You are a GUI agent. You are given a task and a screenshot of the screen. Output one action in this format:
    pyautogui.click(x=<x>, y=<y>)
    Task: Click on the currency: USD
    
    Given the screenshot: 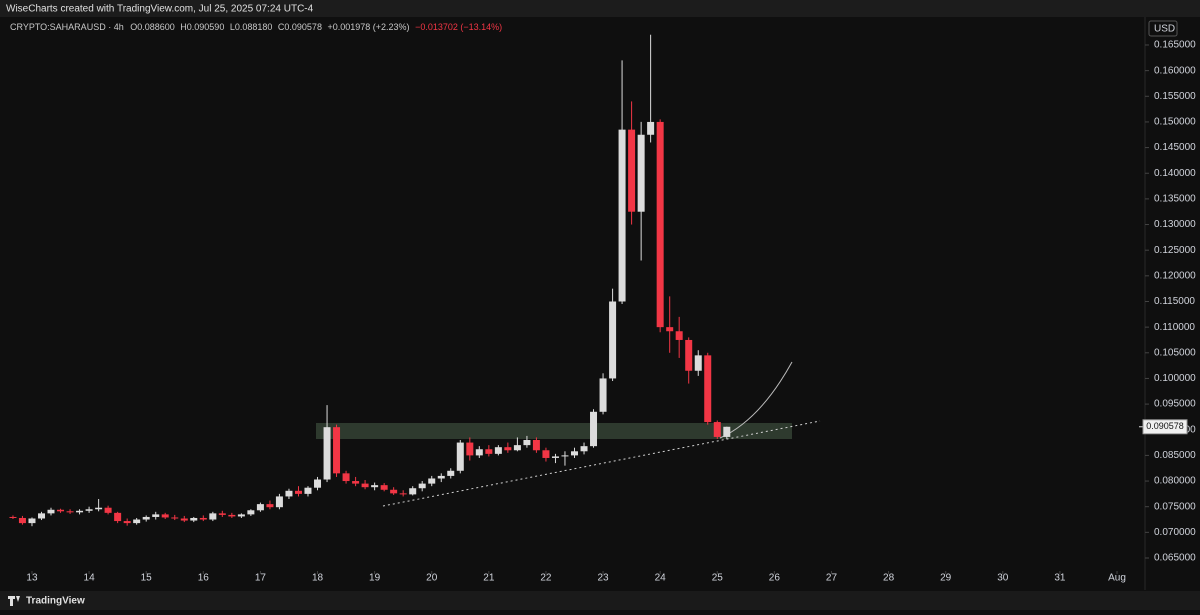 What is the action you would take?
    pyautogui.click(x=1164, y=29)
    